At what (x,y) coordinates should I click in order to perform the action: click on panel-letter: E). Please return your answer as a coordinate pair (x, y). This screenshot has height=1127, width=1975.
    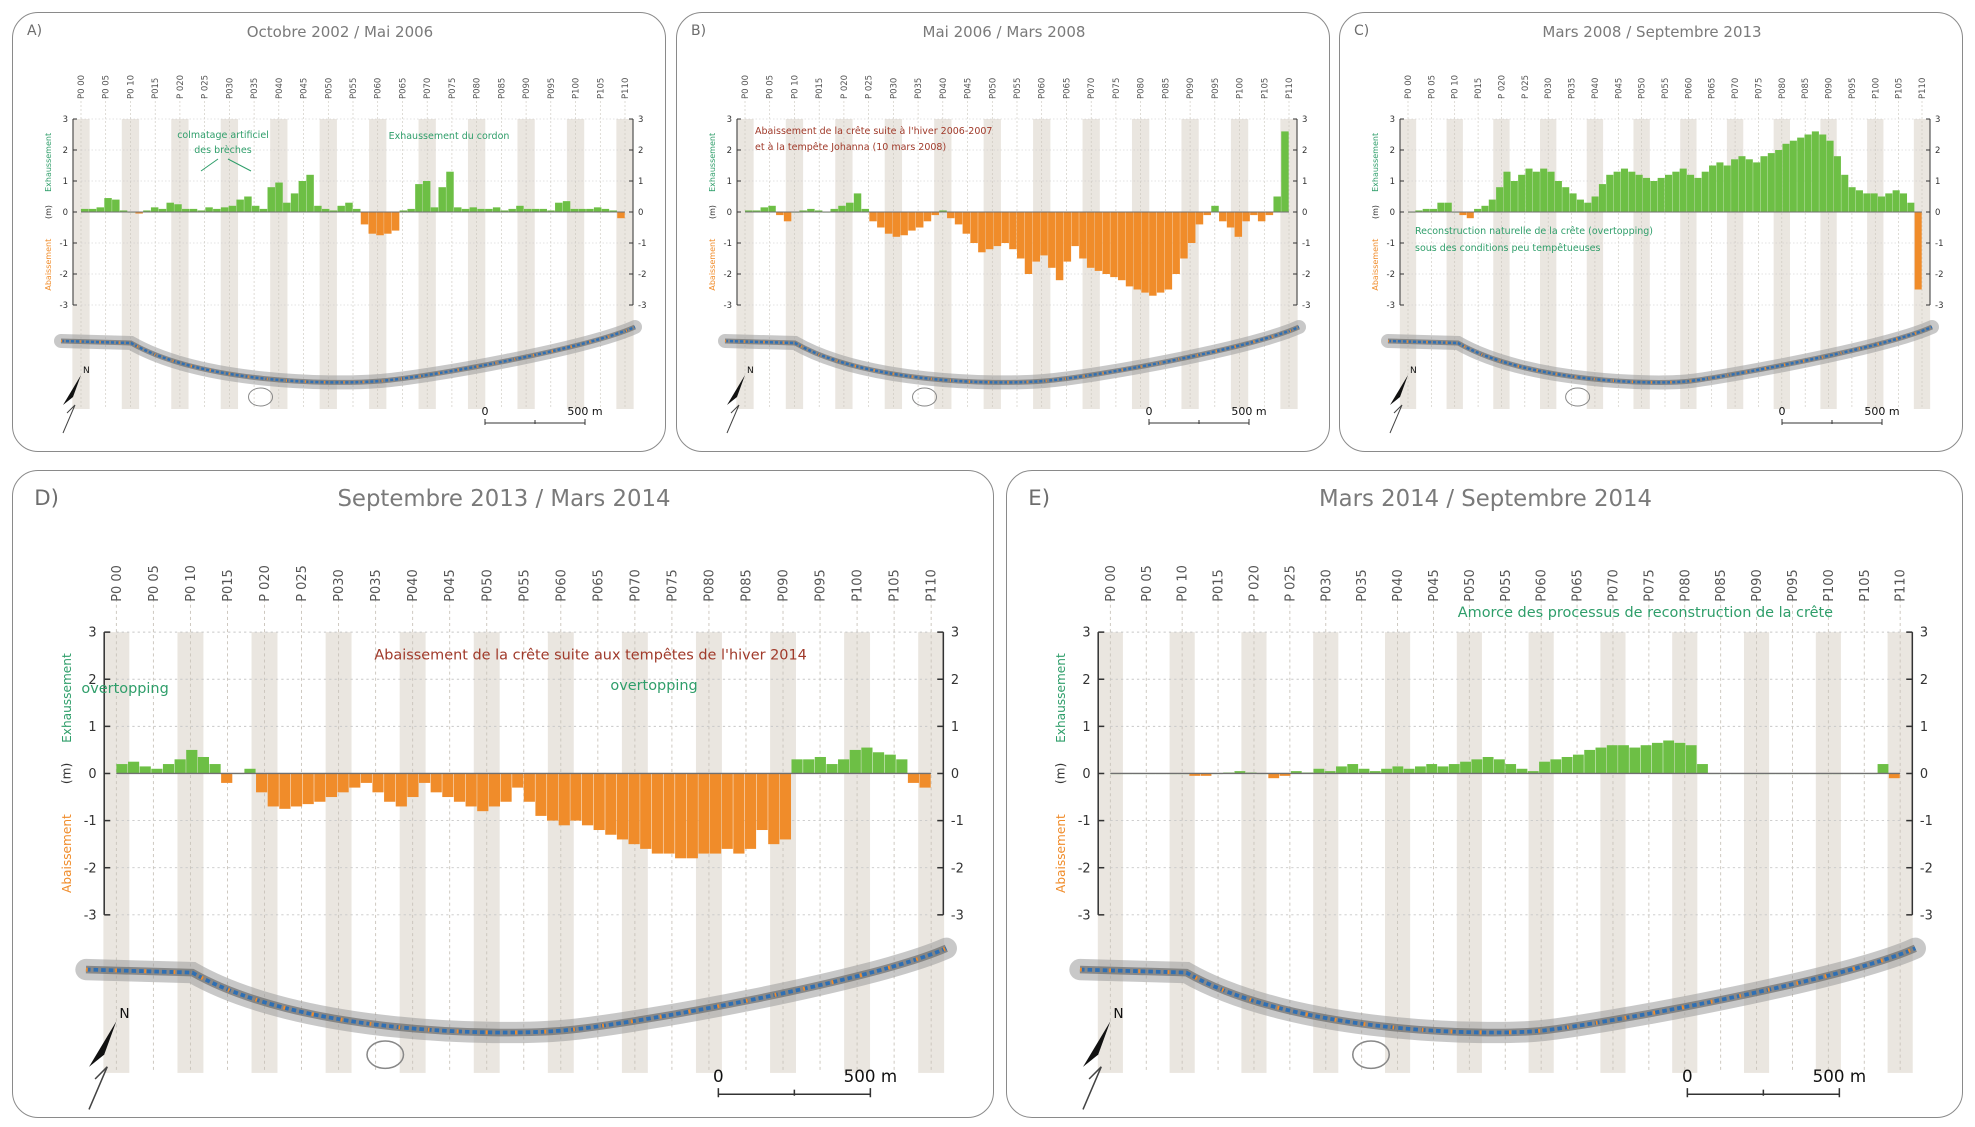
    Looking at the image, I should click on (1039, 499).